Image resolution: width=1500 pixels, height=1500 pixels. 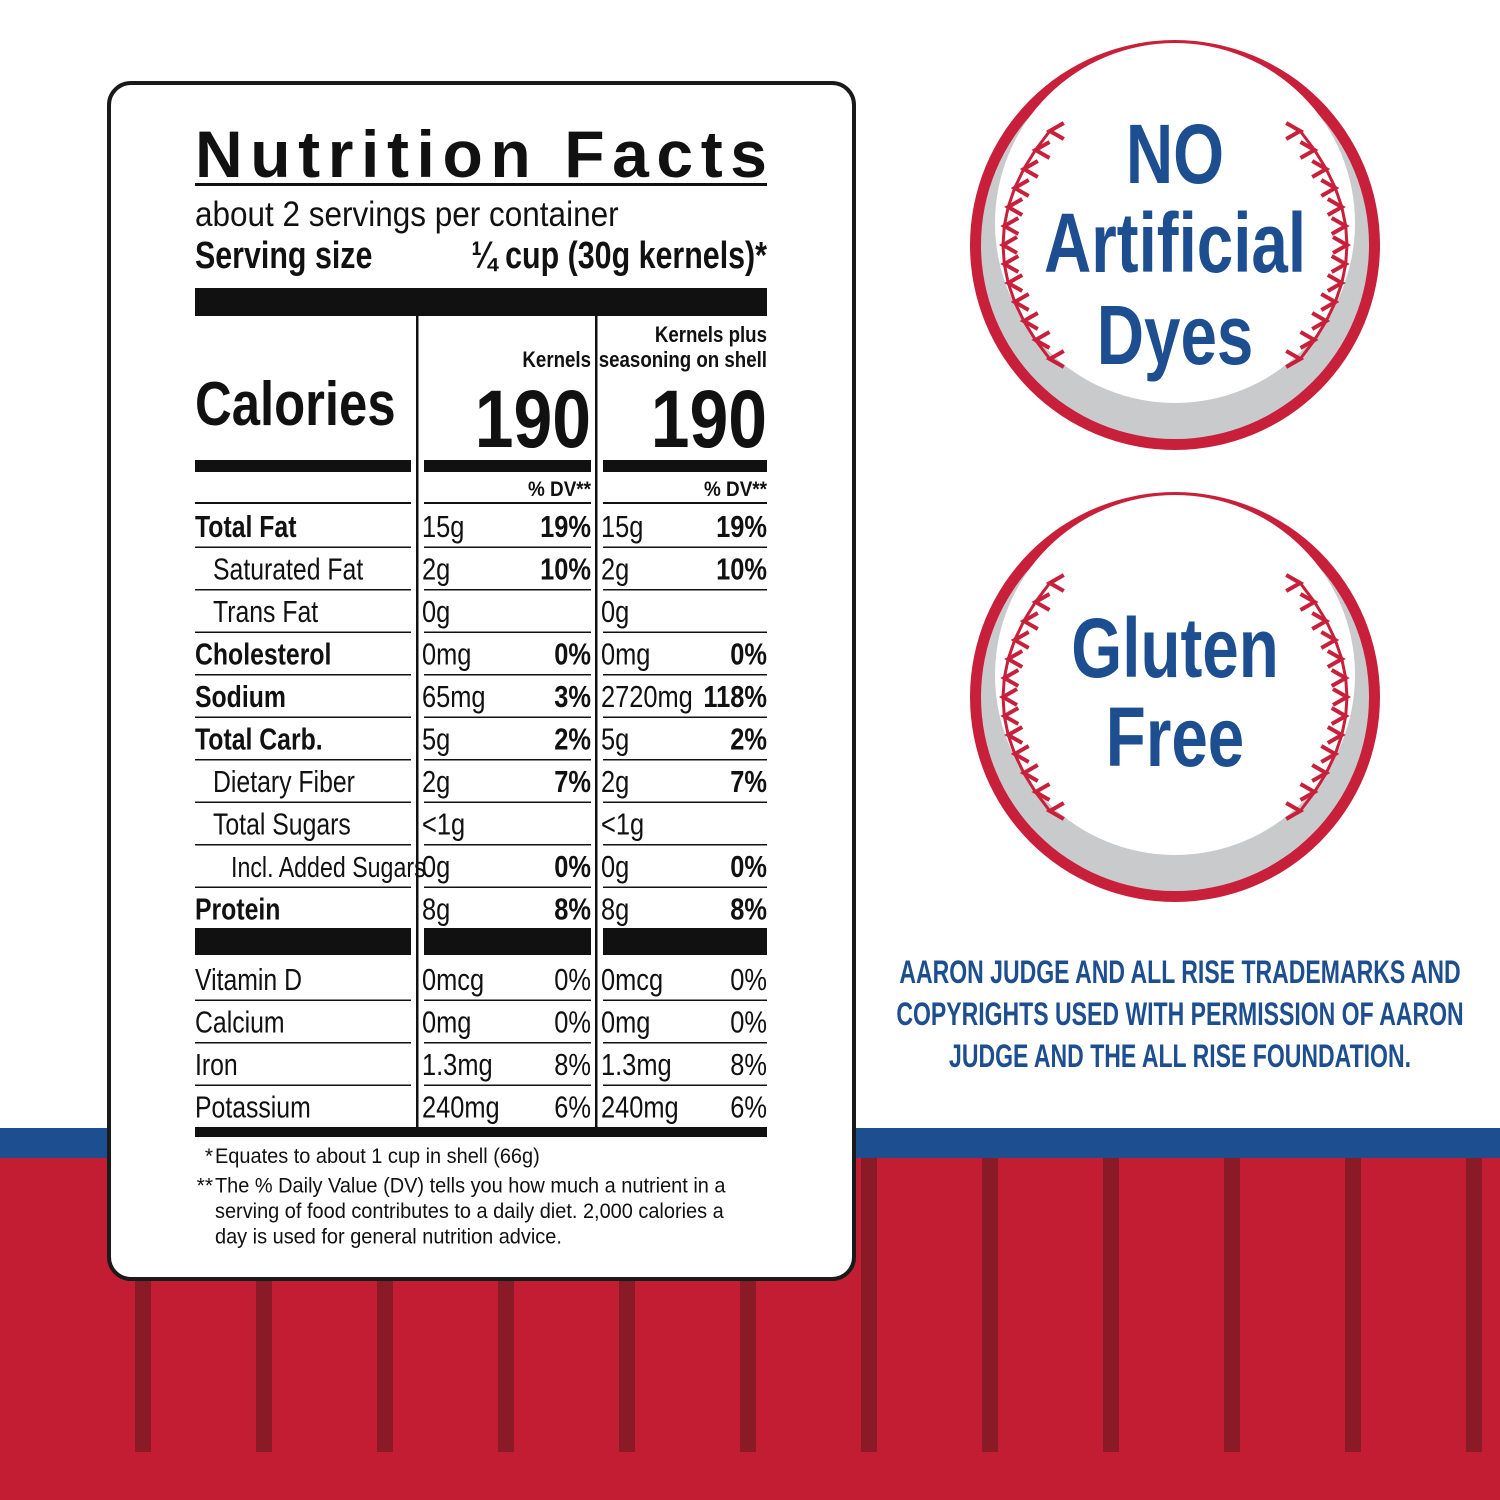 I want to click on badge-text-group: Free, so click(x=1175, y=737).